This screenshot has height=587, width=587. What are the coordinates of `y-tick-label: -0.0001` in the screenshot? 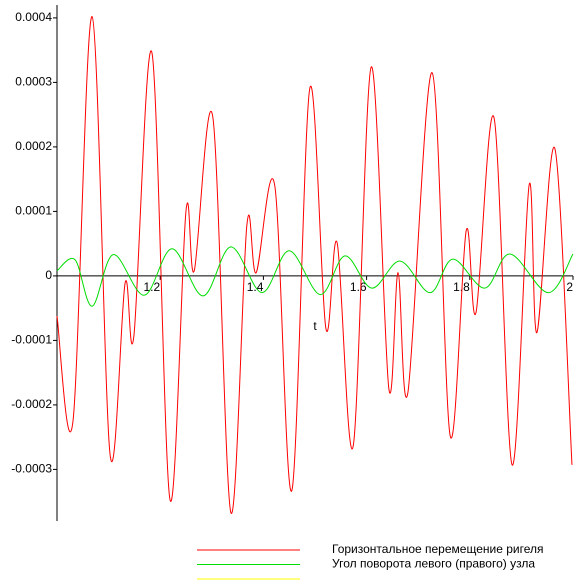 It's located at (31, 340).